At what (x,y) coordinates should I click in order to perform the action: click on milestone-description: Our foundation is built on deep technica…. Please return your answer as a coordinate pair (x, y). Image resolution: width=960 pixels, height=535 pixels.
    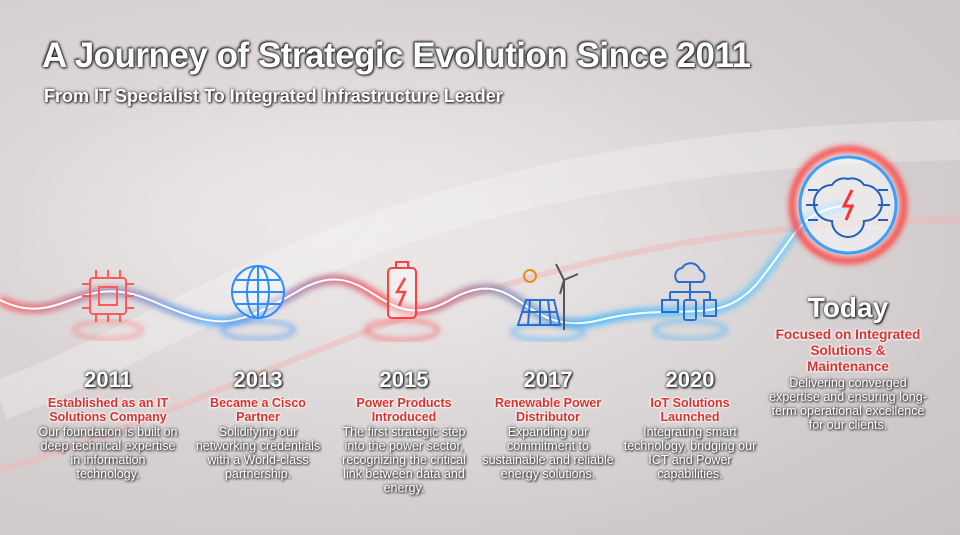
    Looking at the image, I should click on (108, 453).